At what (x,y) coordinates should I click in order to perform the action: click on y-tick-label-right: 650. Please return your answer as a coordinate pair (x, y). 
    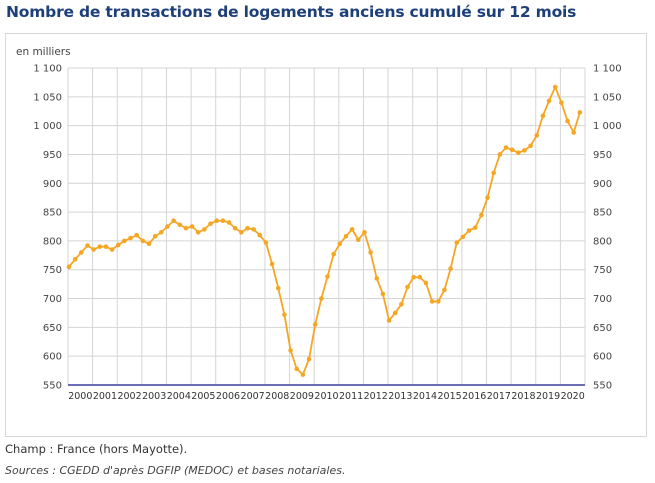
    Looking at the image, I should click on (602, 328).